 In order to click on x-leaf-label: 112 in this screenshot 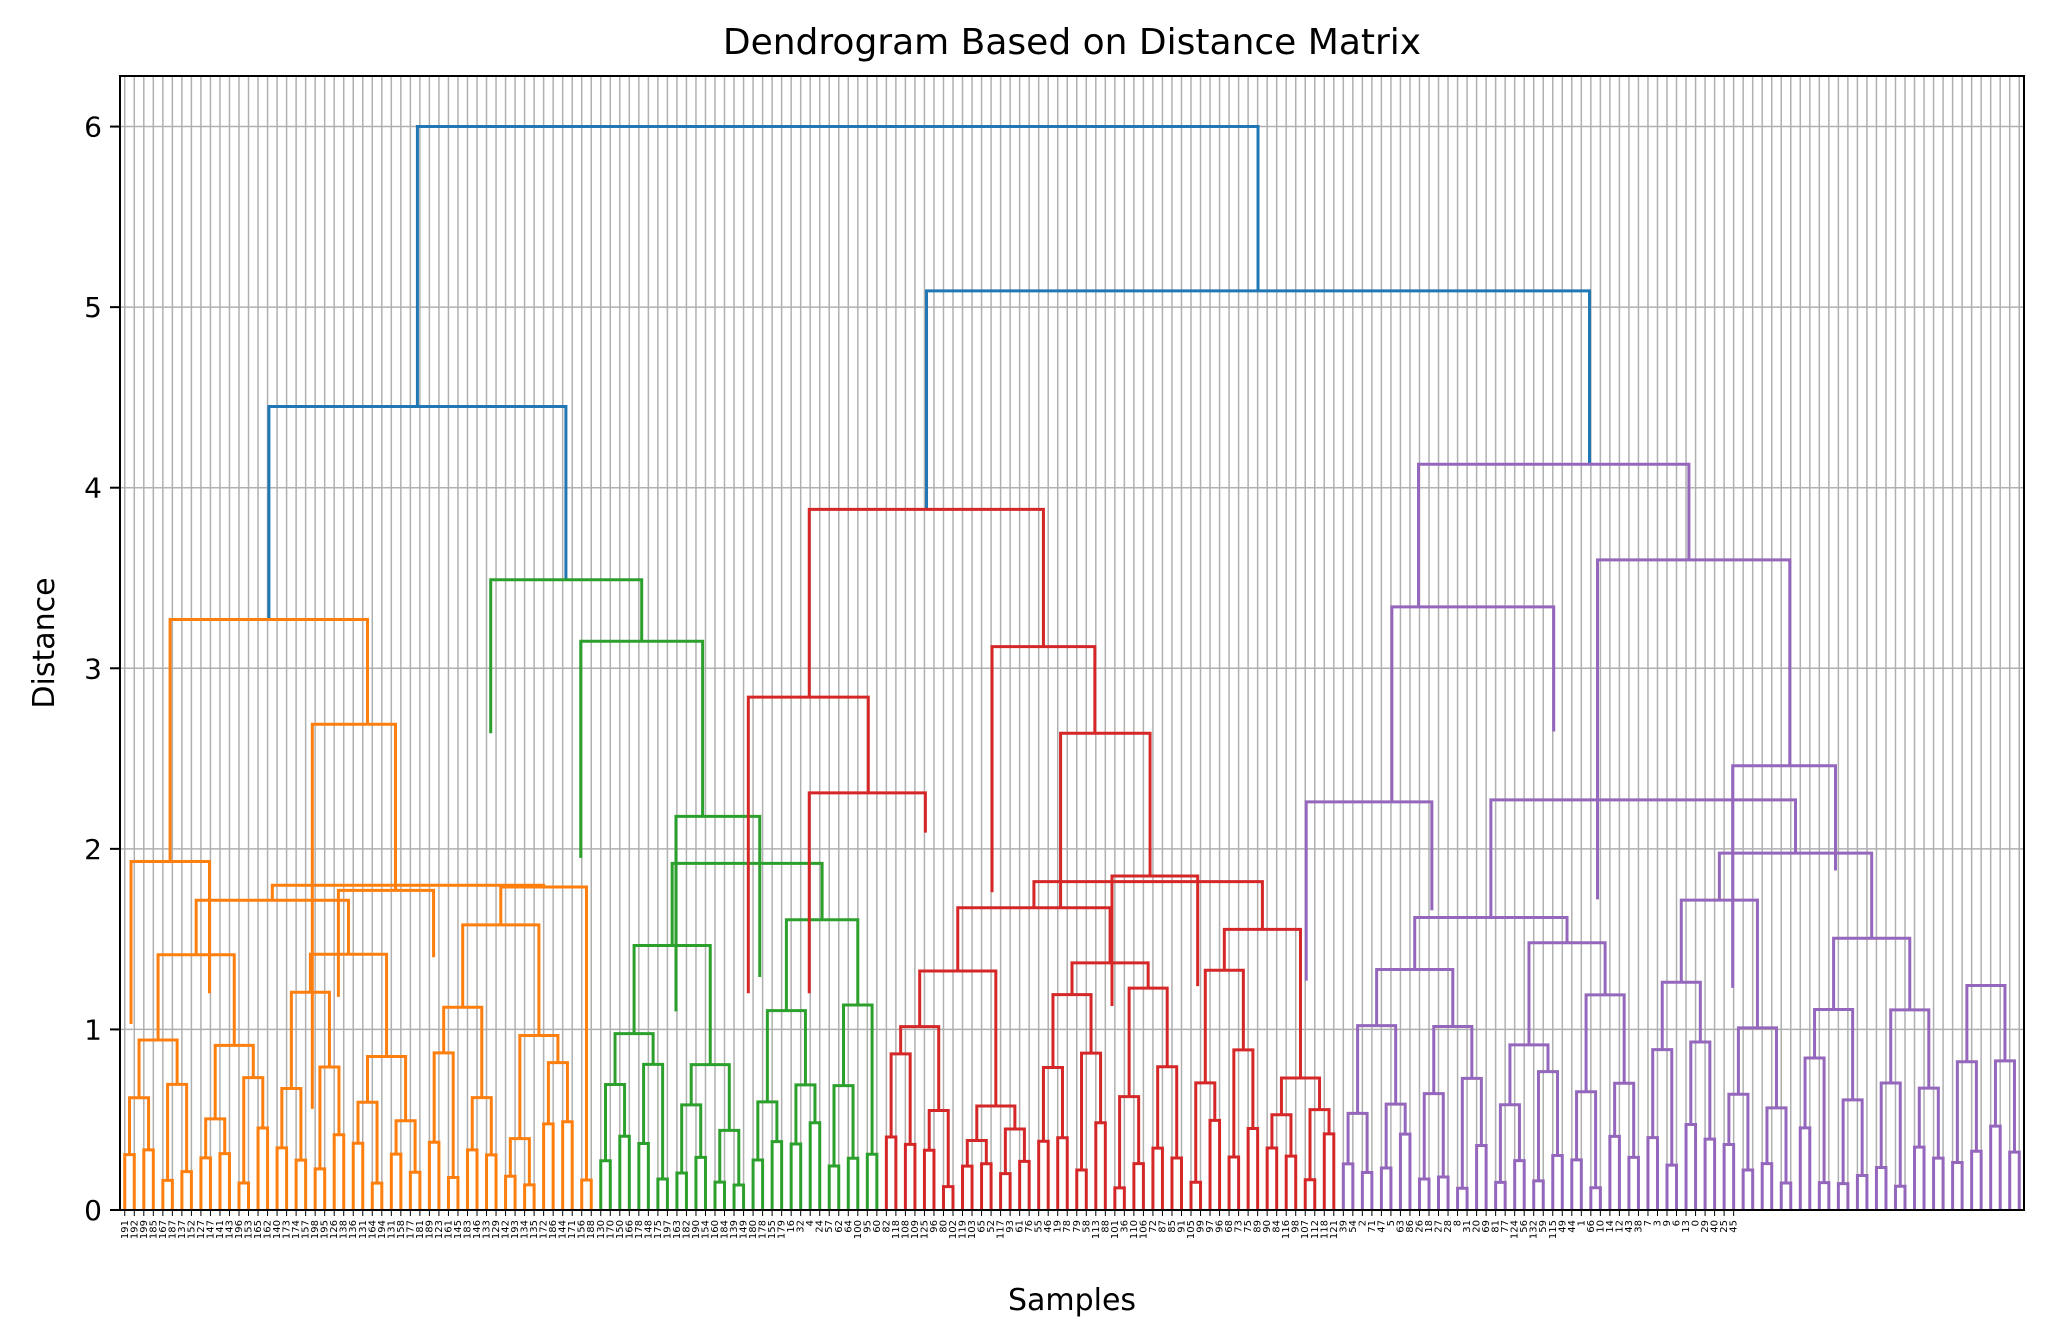, I will do `click(1315, 1229)`.